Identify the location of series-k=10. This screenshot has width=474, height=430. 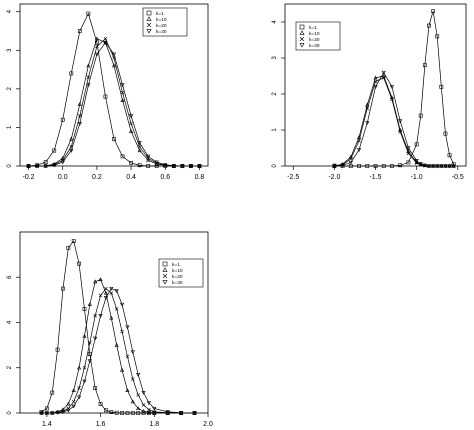
(394, 120).